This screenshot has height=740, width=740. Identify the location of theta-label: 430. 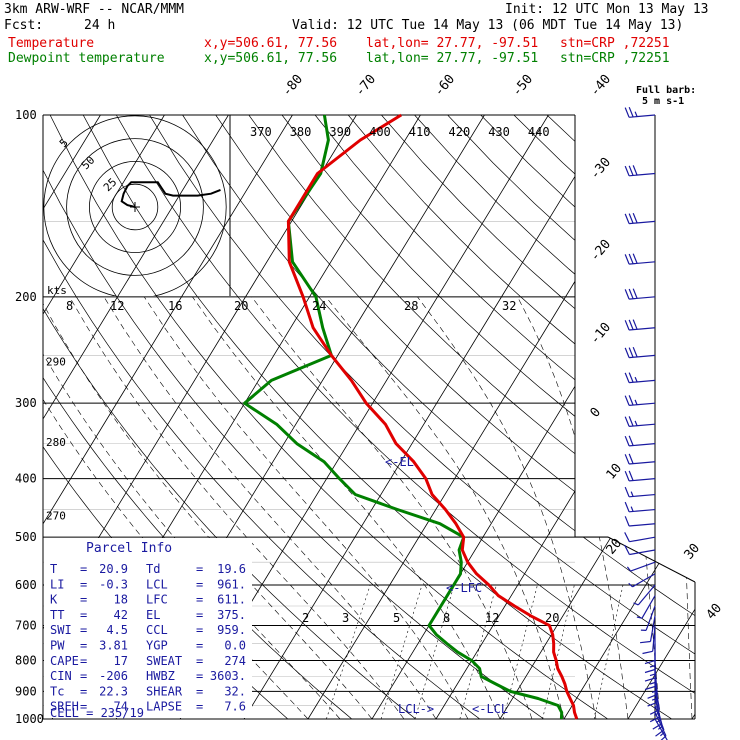
(499, 132).